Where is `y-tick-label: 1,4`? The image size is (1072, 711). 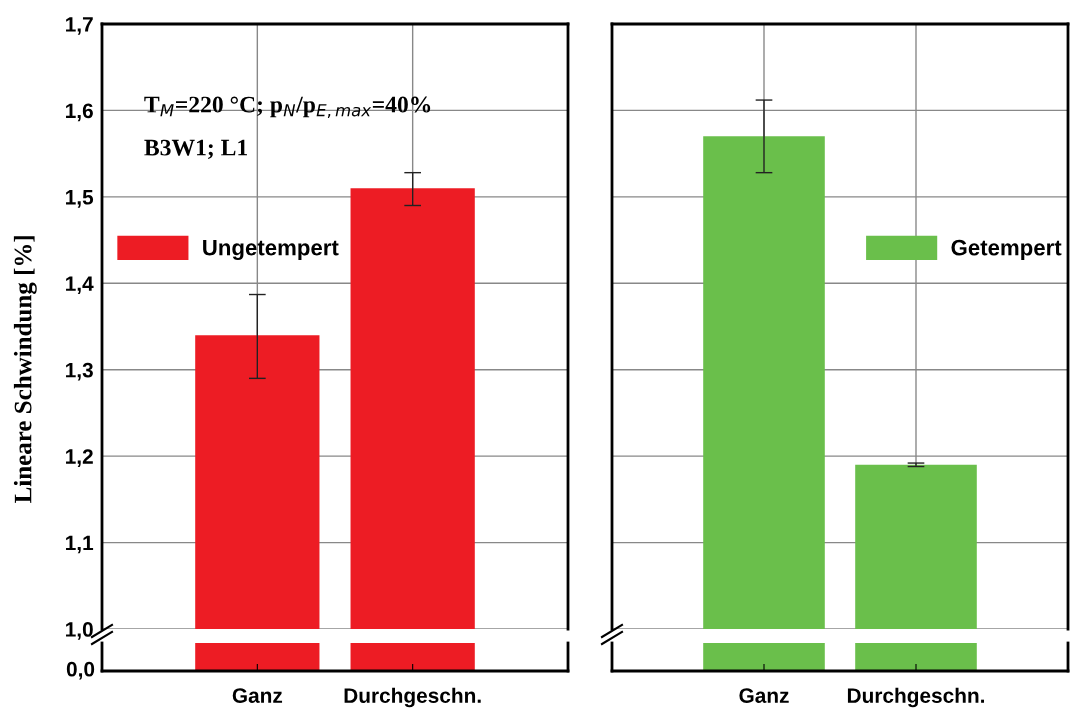
y-tick-label: 1,4 is located at coordinates (80, 285).